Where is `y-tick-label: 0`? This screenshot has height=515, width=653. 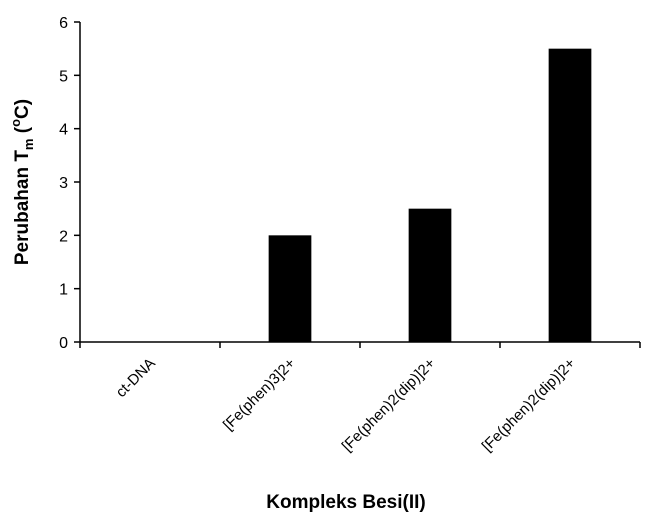 y-tick-label: 0 is located at coordinates (63, 343).